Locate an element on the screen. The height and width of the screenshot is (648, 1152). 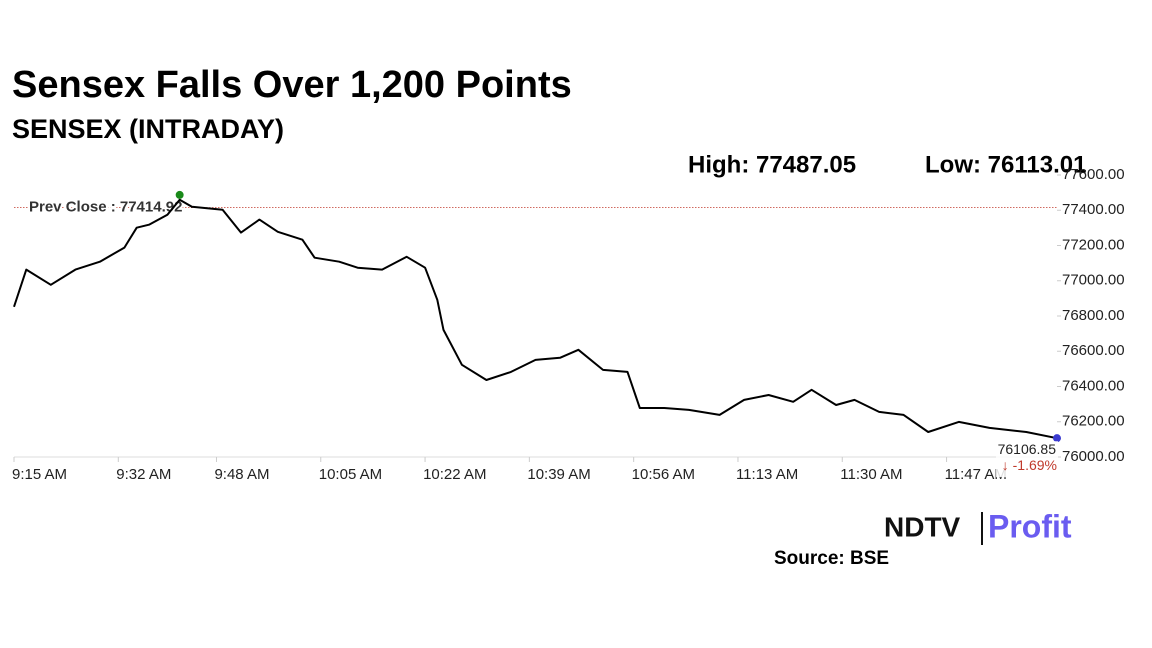
y-tick-label: 76600.00 is located at coordinates (1093, 350).